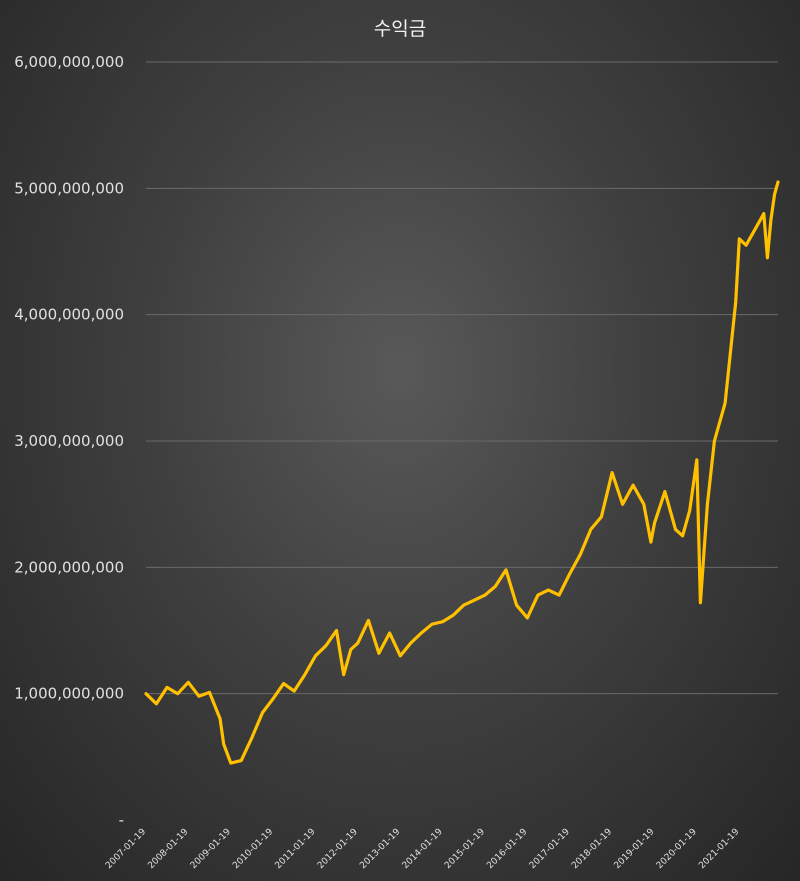 The image size is (800, 881). What do you see at coordinates (168, 849) in the screenshot?
I see `x-tick-label: 2008-01-19` at bounding box center [168, 849].